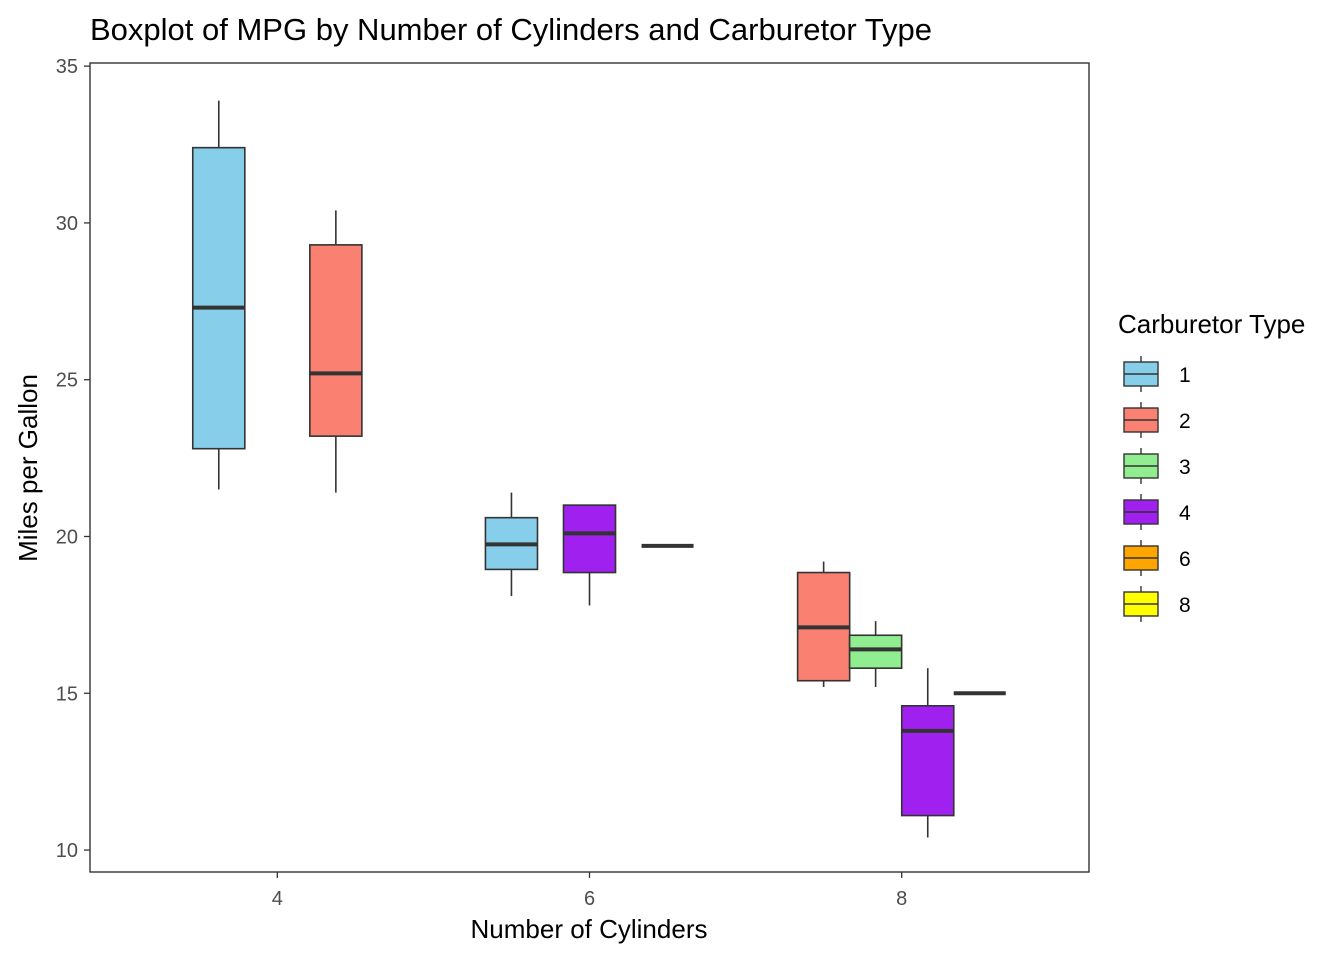 The image size is (1344, 960). I want to click on legend-item-carb-3: 3, so click(1157, 466).